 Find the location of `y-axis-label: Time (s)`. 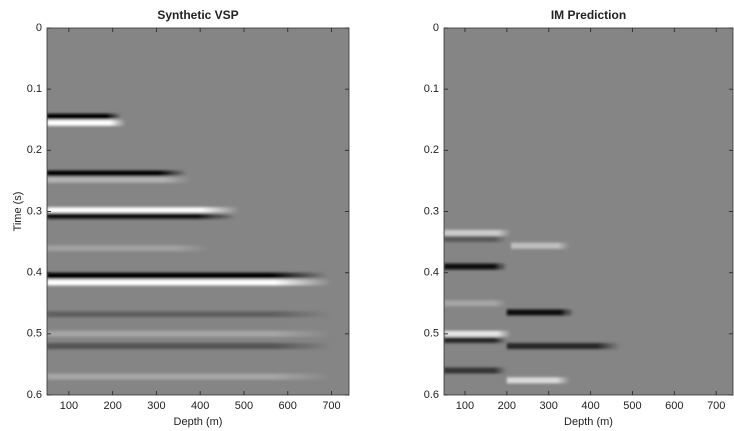

y-axis-label: Time (s) is located at coordinates (18, 212).